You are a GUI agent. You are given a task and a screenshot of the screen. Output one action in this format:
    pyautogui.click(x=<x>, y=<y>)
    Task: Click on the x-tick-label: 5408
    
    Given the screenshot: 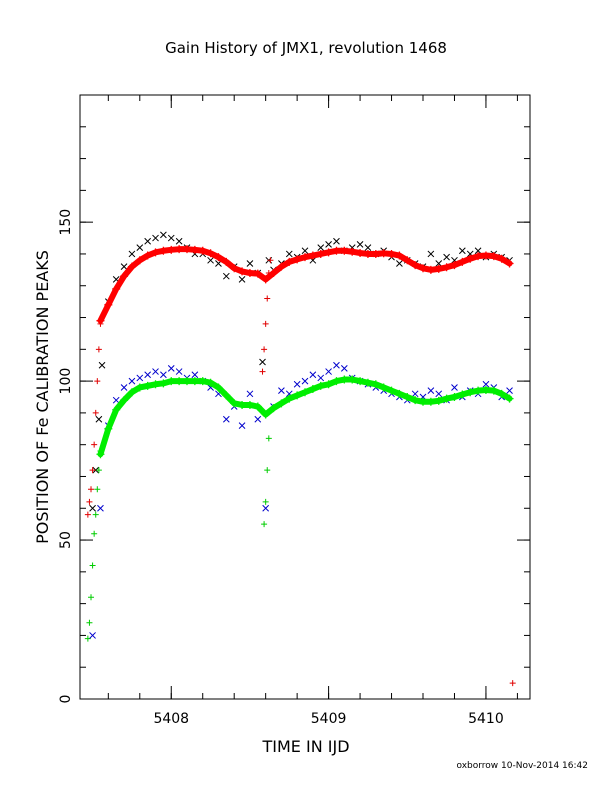 What is the action you would take?
    pyautogui.click(x=171, y=719)
    